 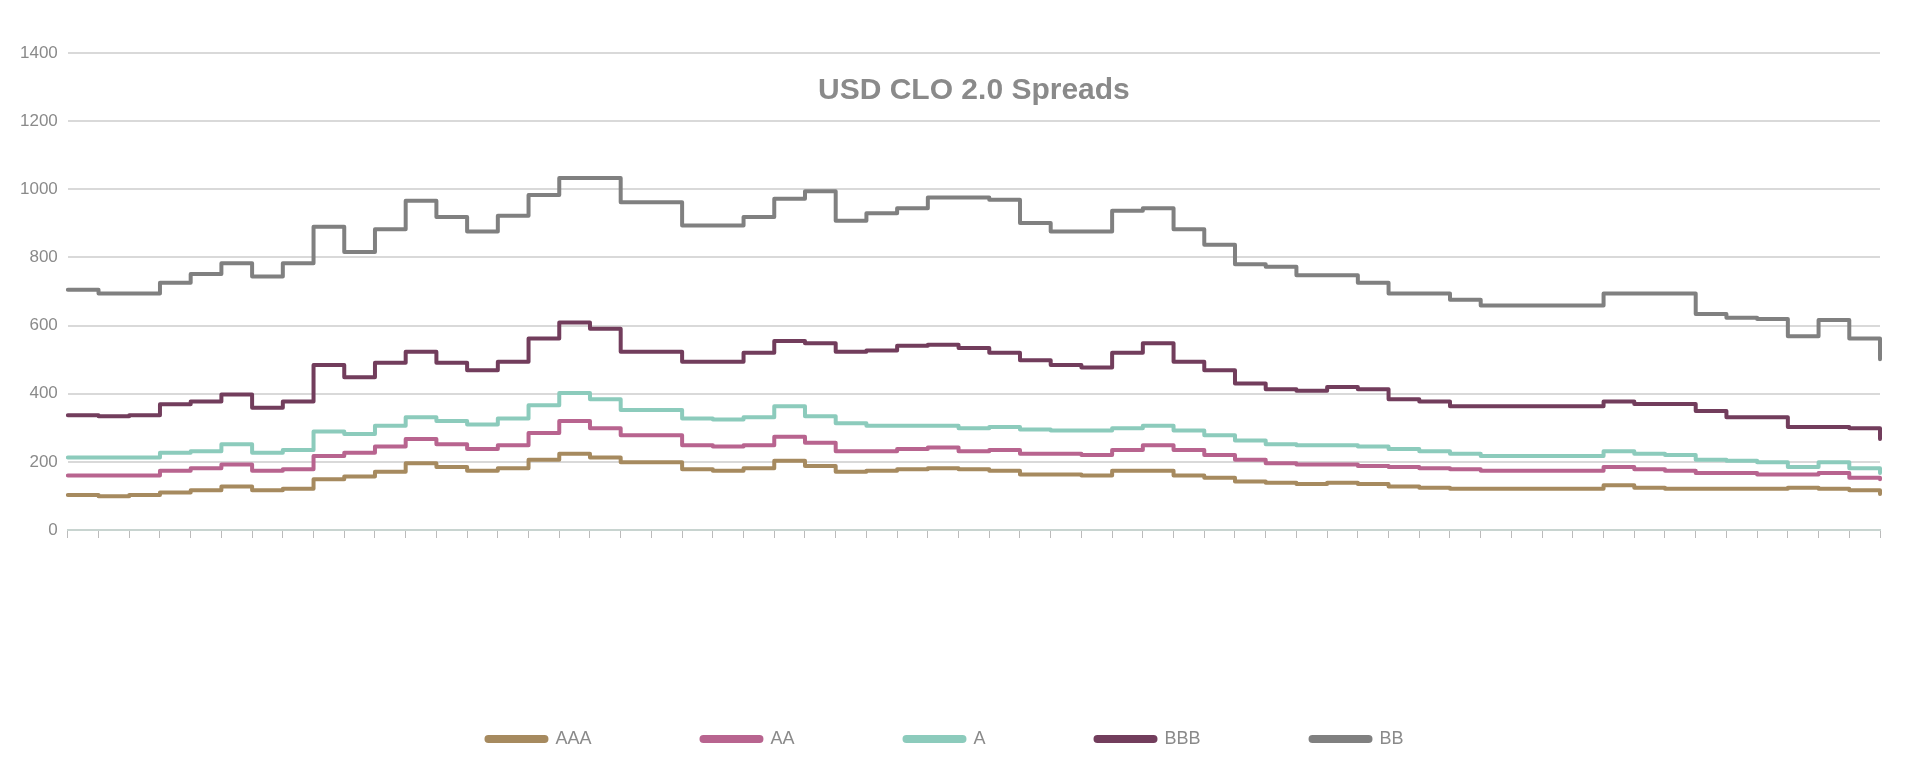 What do you see at coordinates (38, 52) in the screenshot?
I see `y-tick-label: 1400` at bounding box center [38, 52].